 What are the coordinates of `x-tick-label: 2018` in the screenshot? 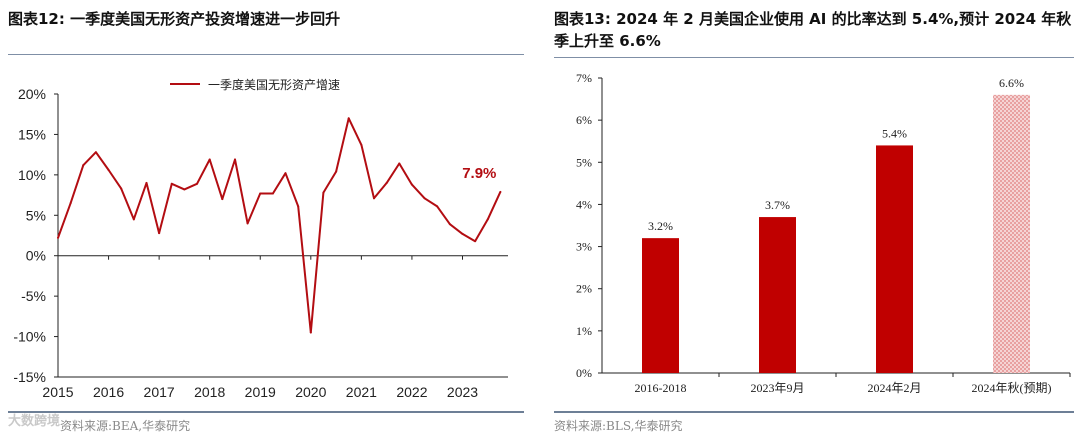 It's located at (209, 392).